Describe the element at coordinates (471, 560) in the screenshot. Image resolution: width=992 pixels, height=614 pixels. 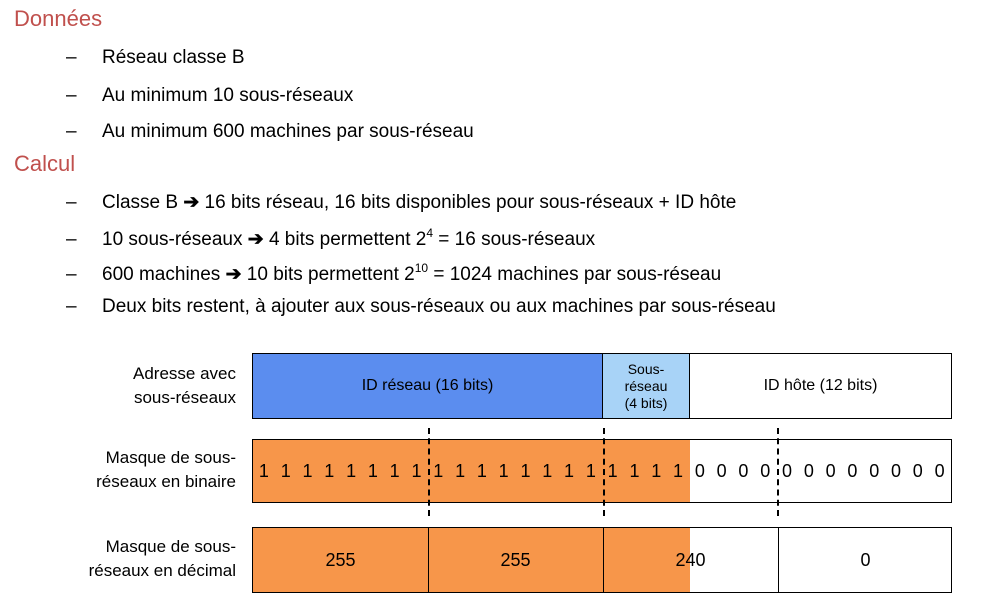
I see `mask-decimal-fill` at that location.